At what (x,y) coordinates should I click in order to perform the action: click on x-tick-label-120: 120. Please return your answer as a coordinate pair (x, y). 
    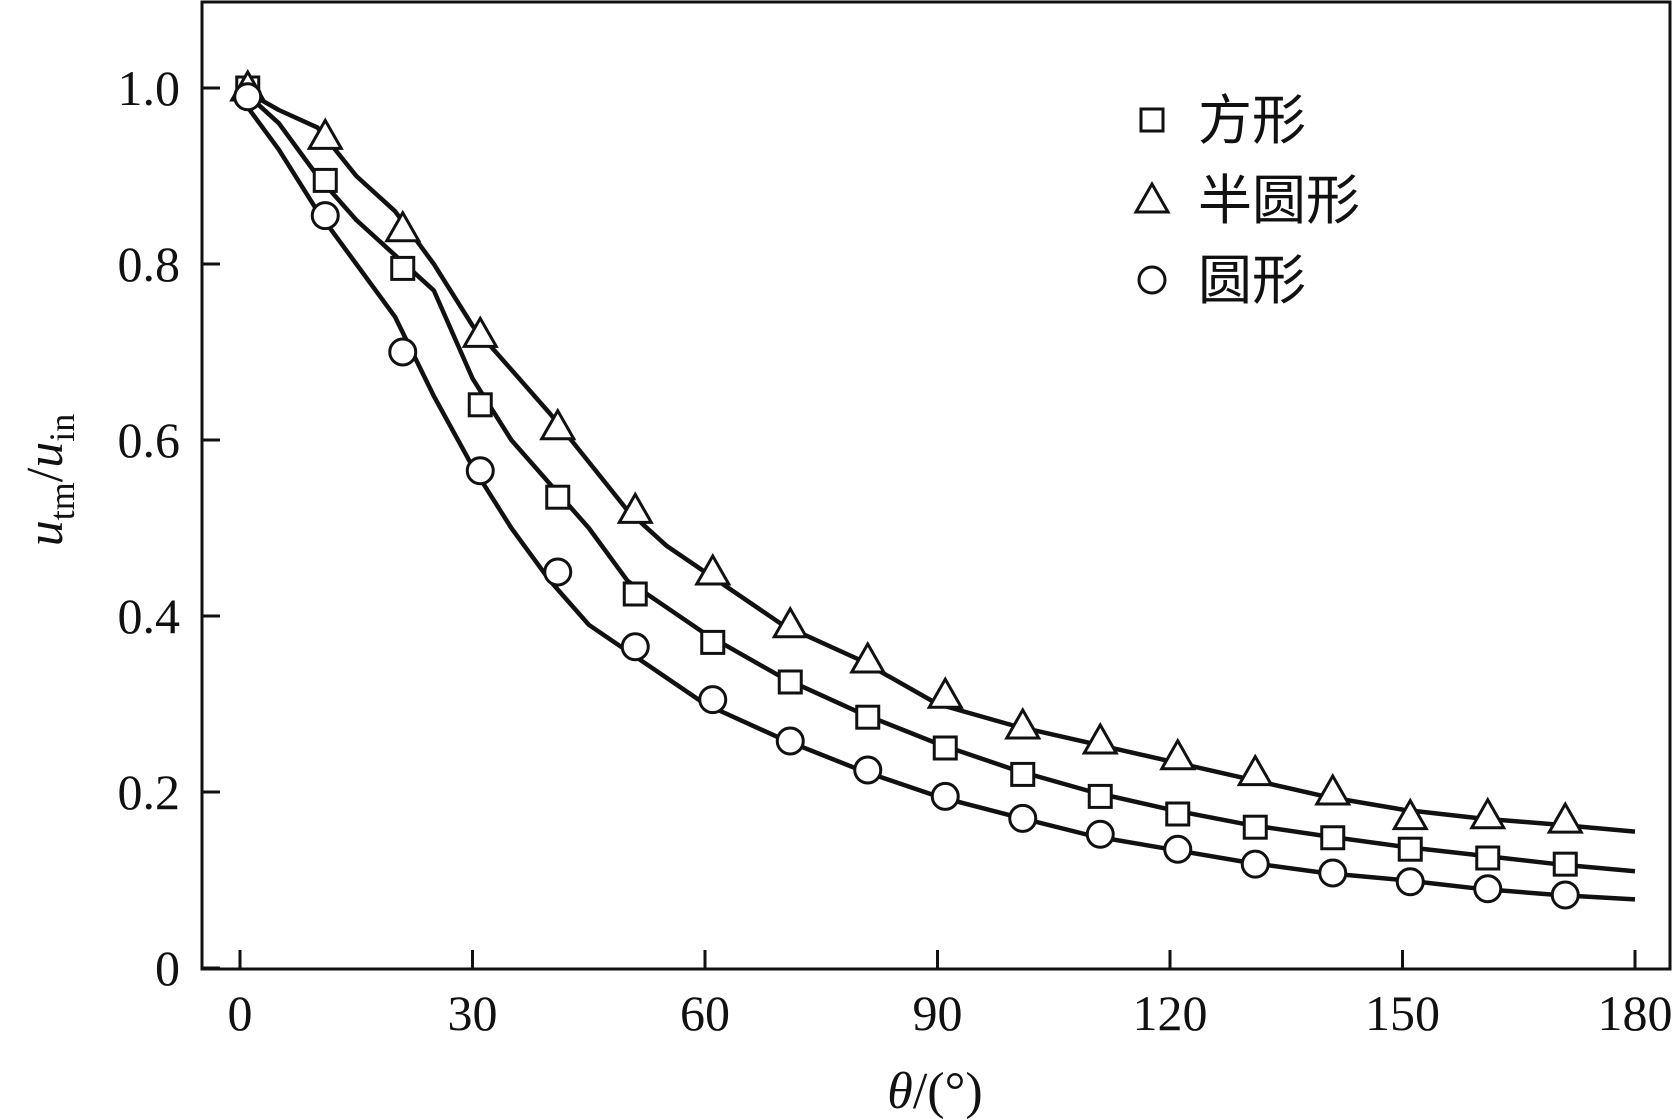
    Looking at the image, I should click on (1170, 1013).